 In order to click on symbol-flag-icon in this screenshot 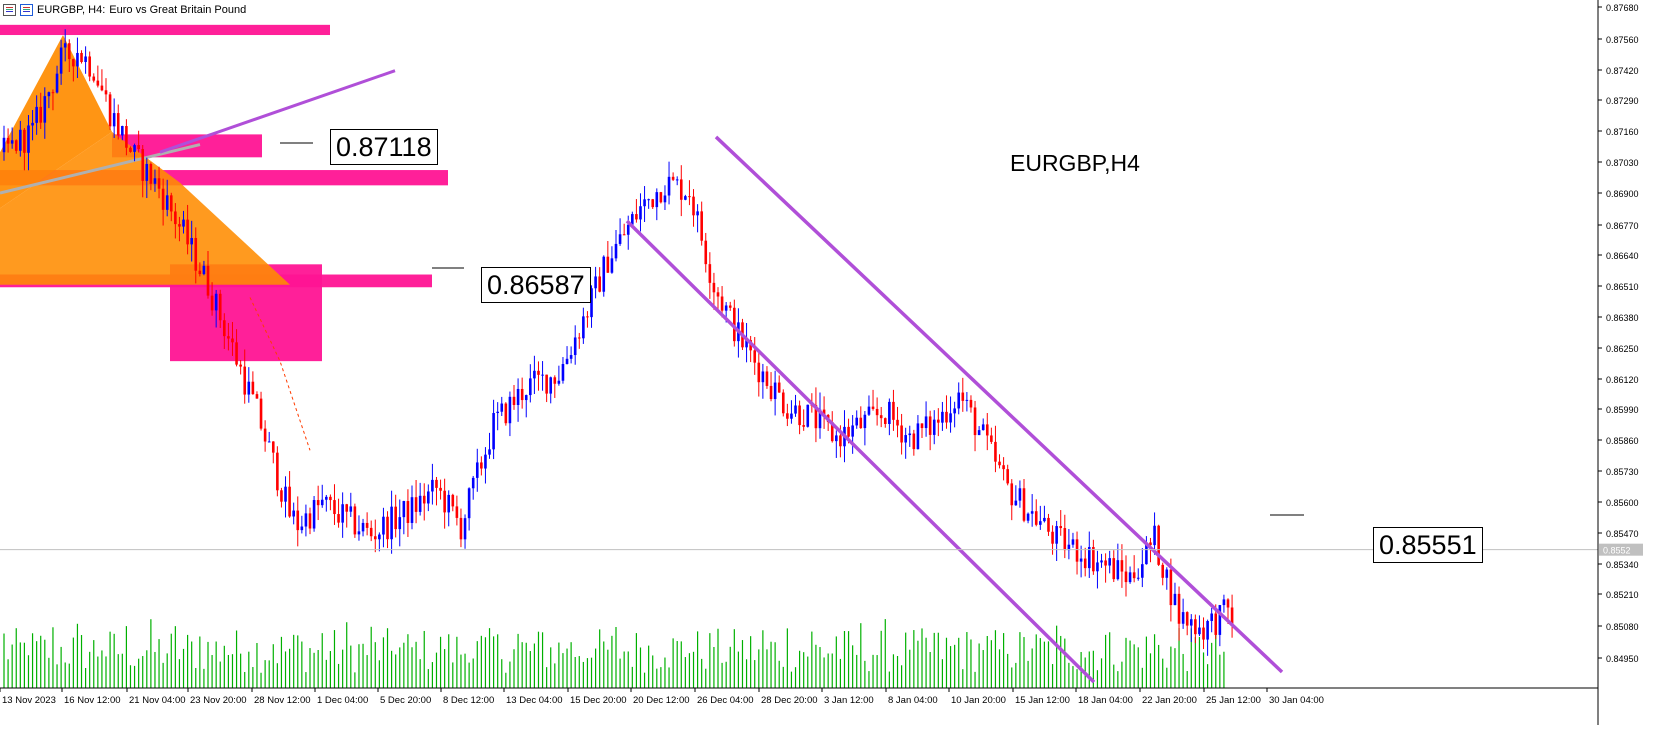, I will do `click(26, 10)`.